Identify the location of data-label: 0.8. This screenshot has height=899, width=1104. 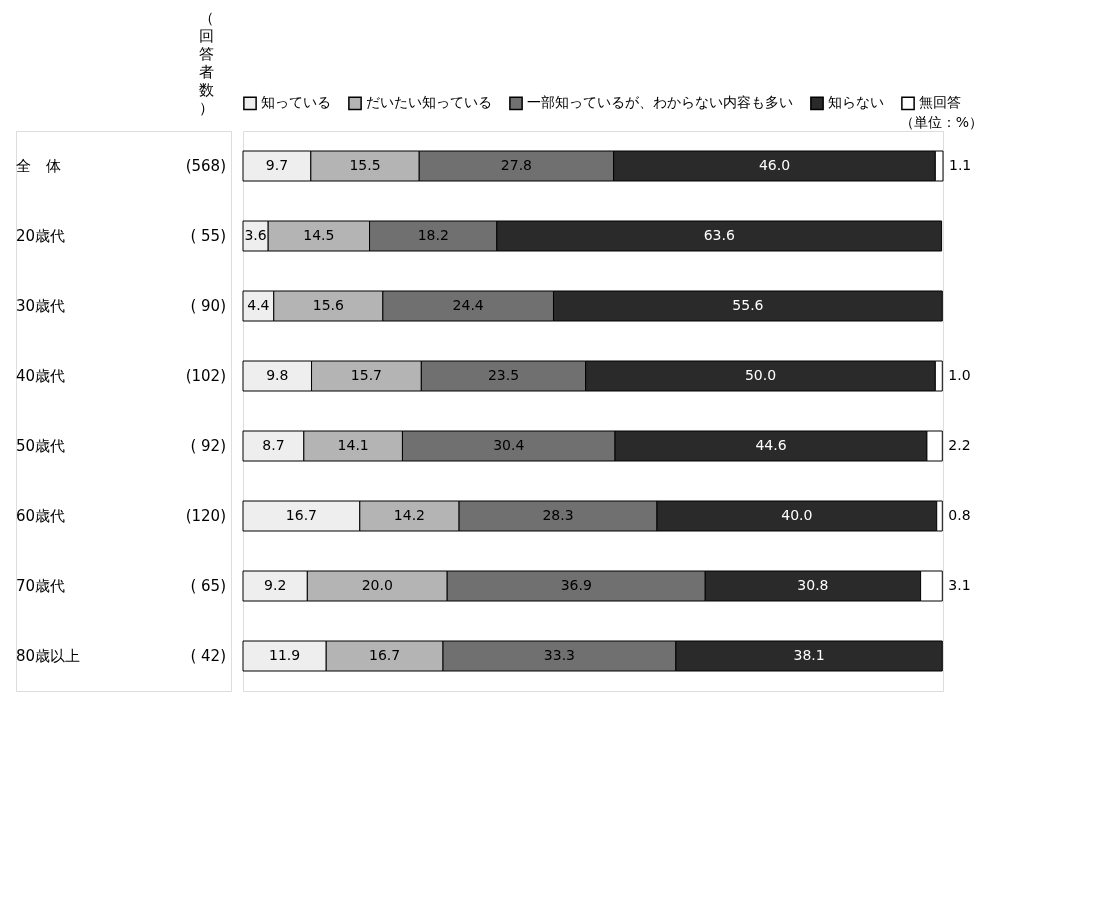
(959, 515).